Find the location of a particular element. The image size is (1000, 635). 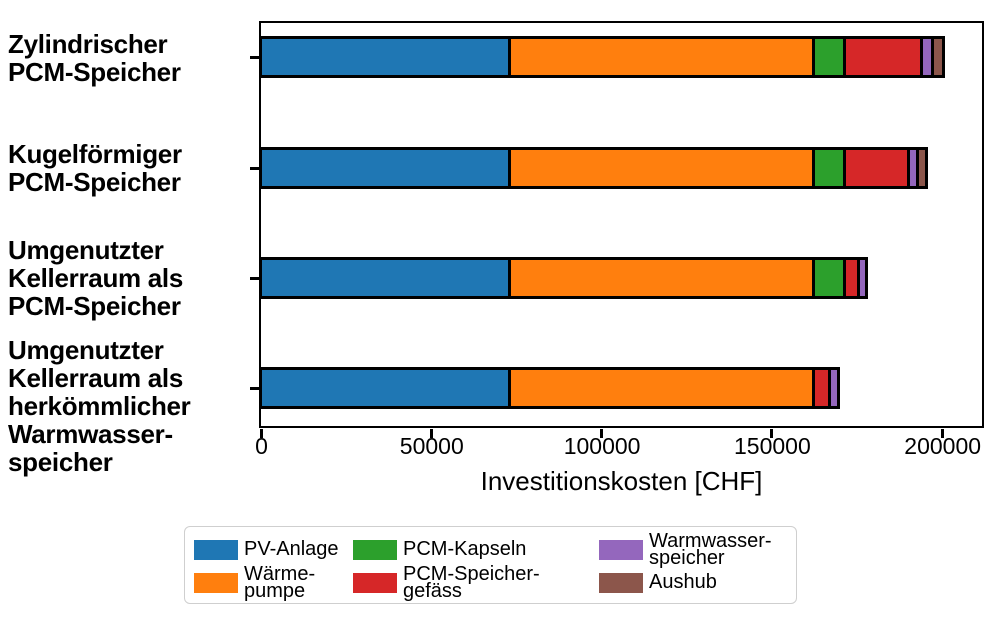

legend-item-pv-anlage: PV-Anlage is located at coordinates (273, 549).